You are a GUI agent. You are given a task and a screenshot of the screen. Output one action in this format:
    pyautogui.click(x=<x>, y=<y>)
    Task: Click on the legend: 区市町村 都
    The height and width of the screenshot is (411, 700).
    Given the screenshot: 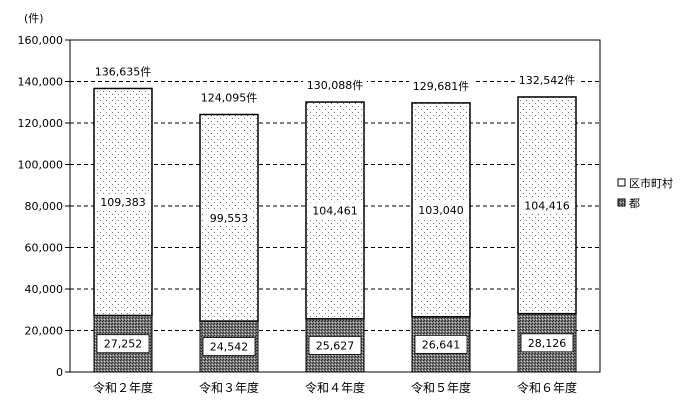 What is the action you would take?
    pyautogui.click(x=645, y=193)
    